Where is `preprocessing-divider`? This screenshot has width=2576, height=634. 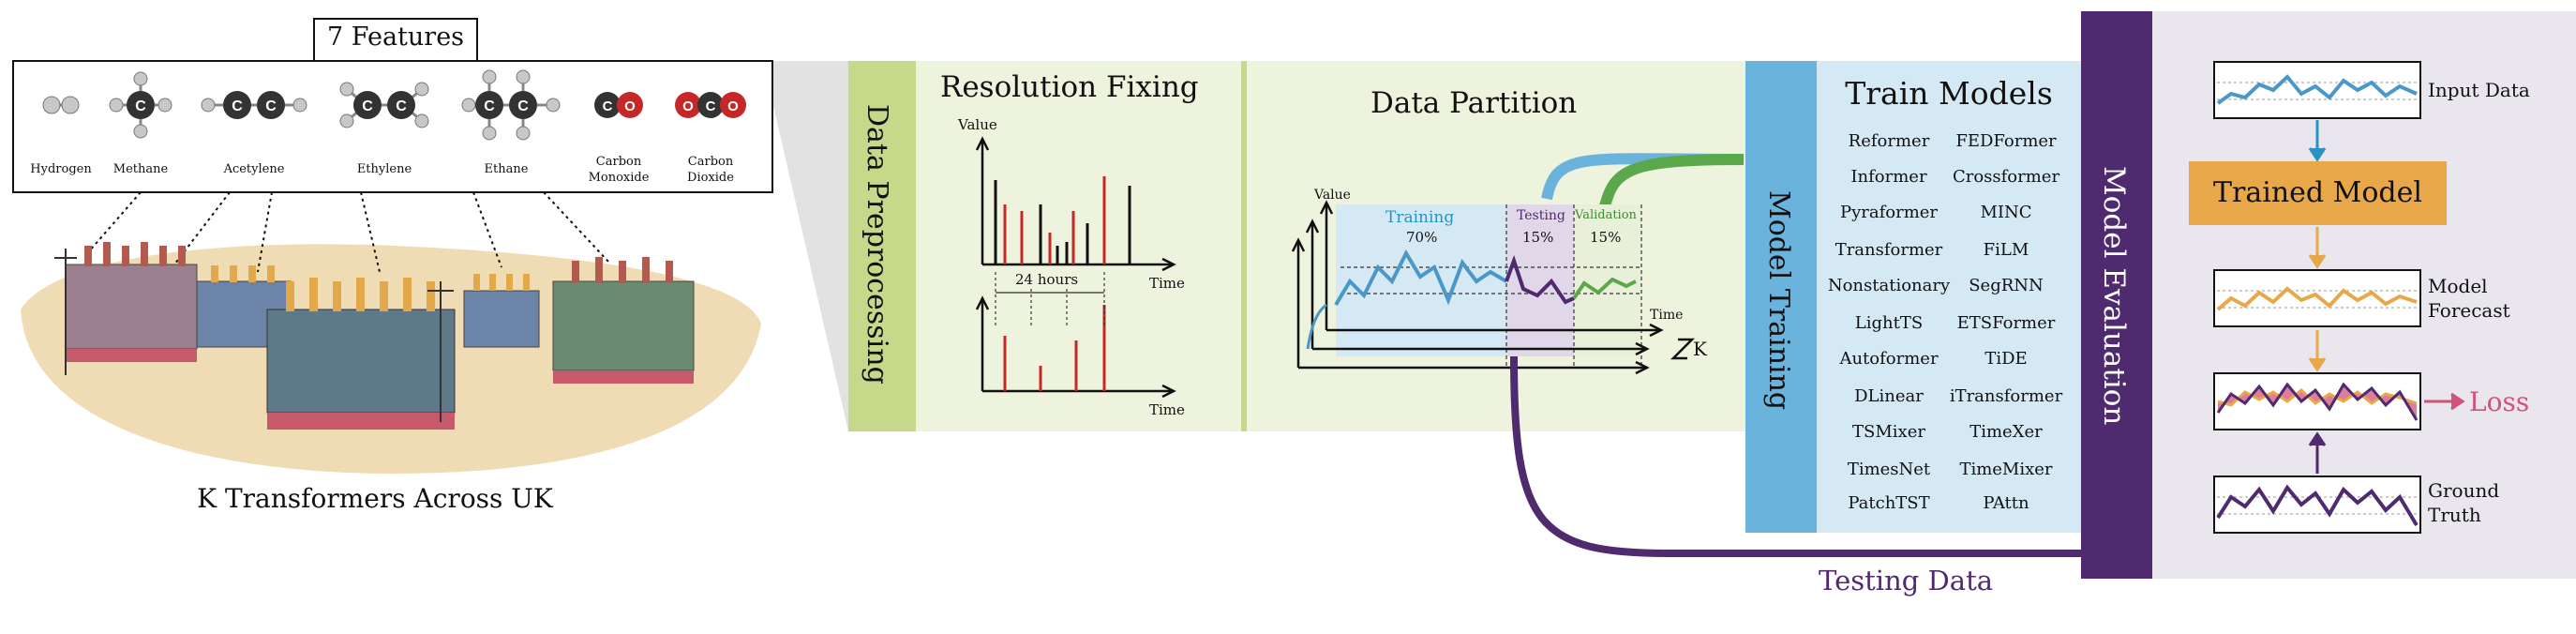 preprocessing-divider is located at coordinates (1244, 246).